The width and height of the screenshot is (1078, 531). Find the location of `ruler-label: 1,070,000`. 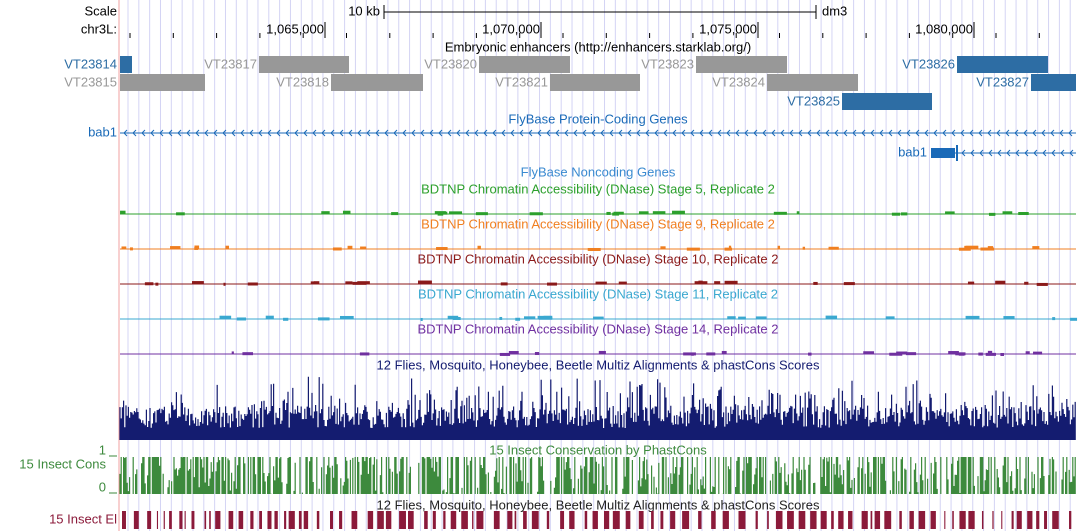

ruler-label: 1,070,000 is located at coordinates (511, 28).